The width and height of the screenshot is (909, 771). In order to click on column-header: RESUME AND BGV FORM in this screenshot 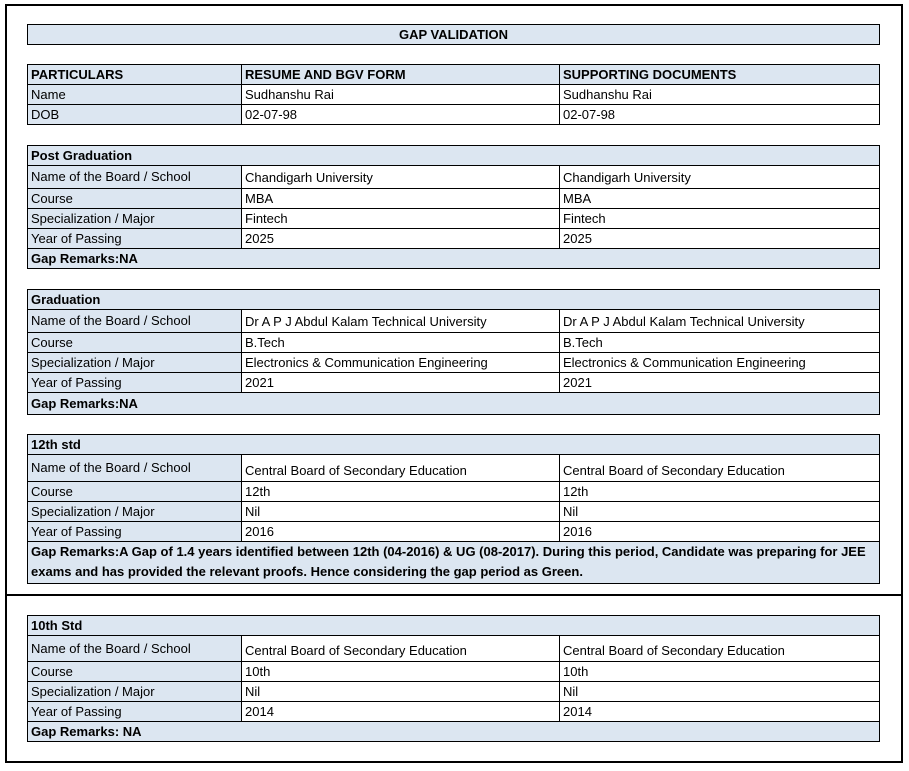, I will do `click(400, 74)`.